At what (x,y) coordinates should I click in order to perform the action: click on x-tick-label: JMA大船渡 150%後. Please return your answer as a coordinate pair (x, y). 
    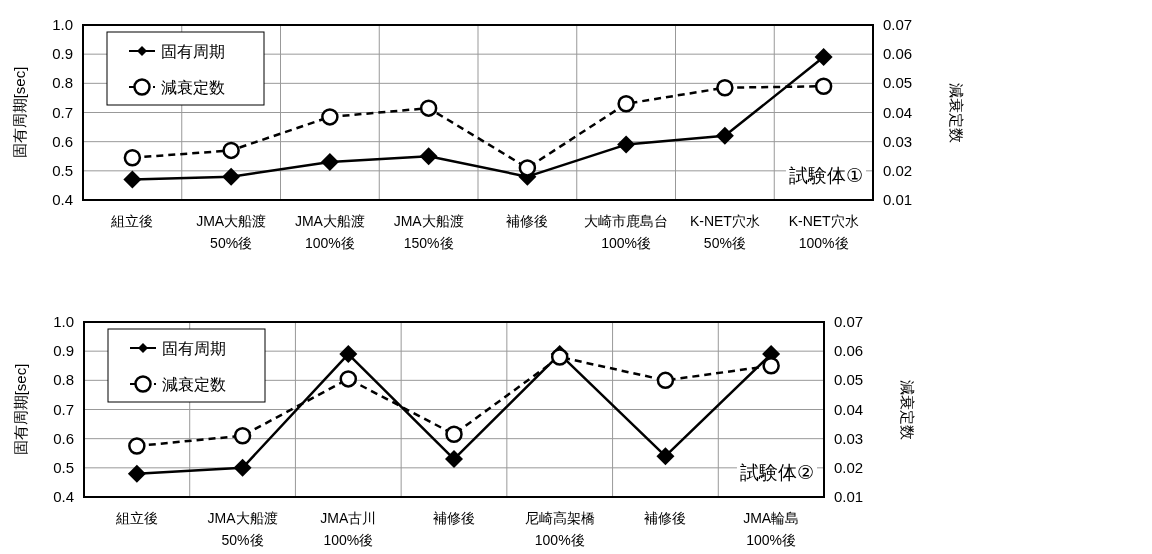
    Looking at the image, I should click on (428, 232).